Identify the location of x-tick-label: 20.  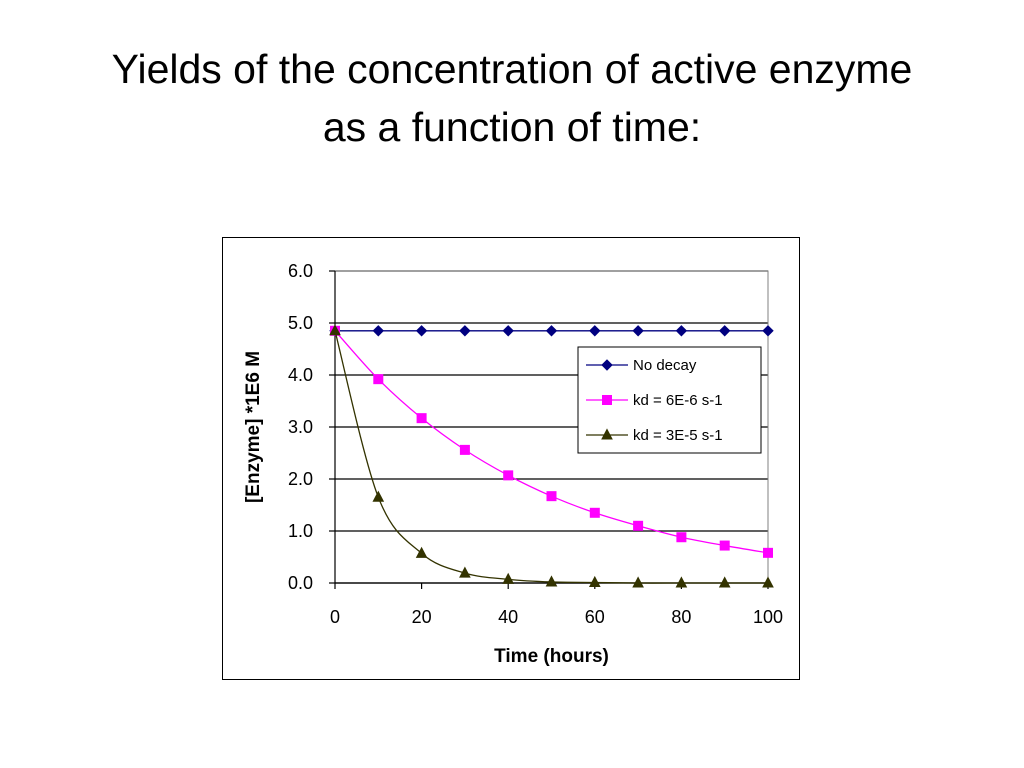
(422, 617).